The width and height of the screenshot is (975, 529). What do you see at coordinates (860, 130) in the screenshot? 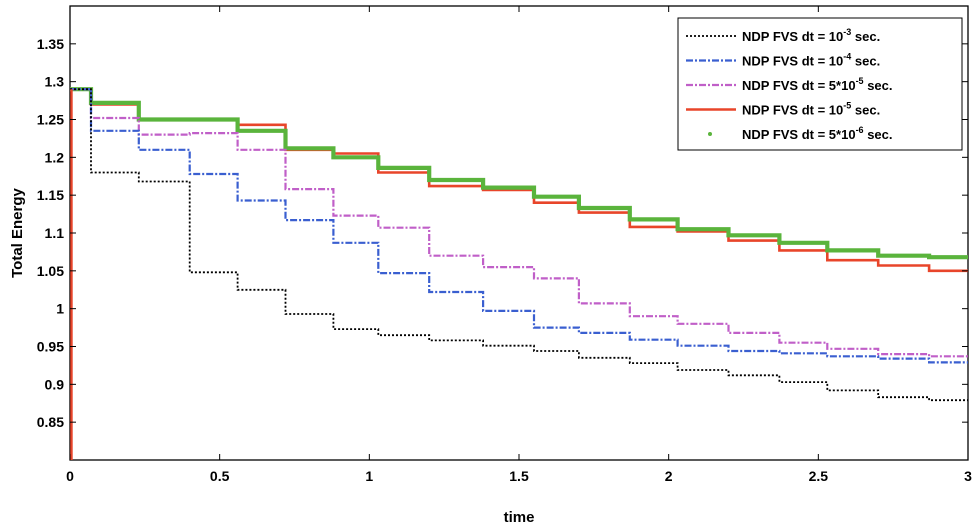
I see `legend-label-exponent: -6` at bounding box center [860, 130].